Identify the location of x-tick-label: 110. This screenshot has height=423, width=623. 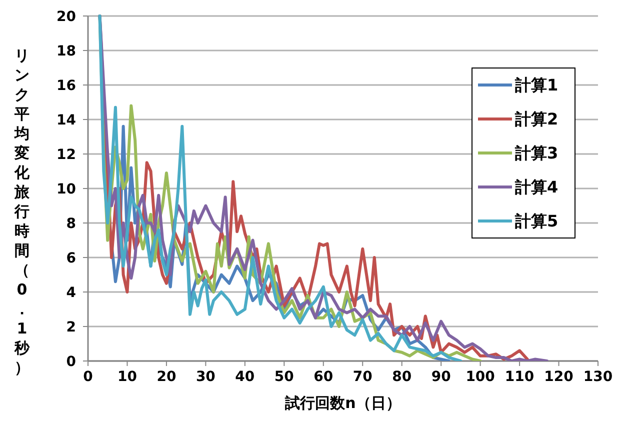
(519, 377).